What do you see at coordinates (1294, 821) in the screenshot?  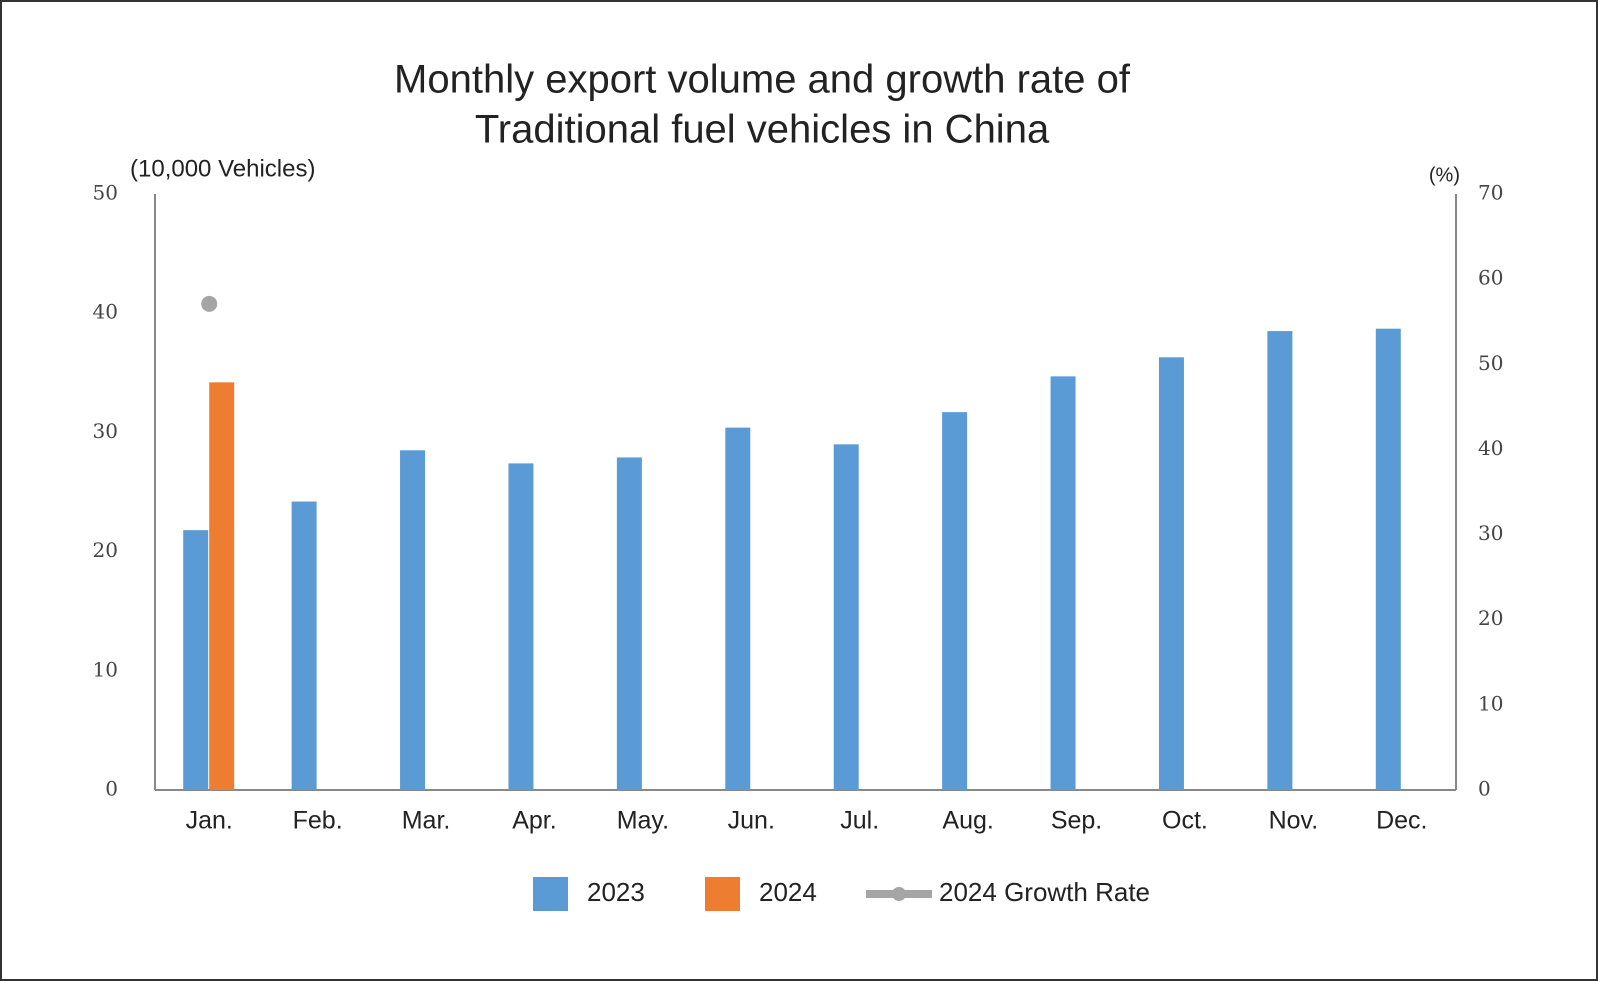 I see `x-tick-label: Nov.` at bounding box center [1294, 821].